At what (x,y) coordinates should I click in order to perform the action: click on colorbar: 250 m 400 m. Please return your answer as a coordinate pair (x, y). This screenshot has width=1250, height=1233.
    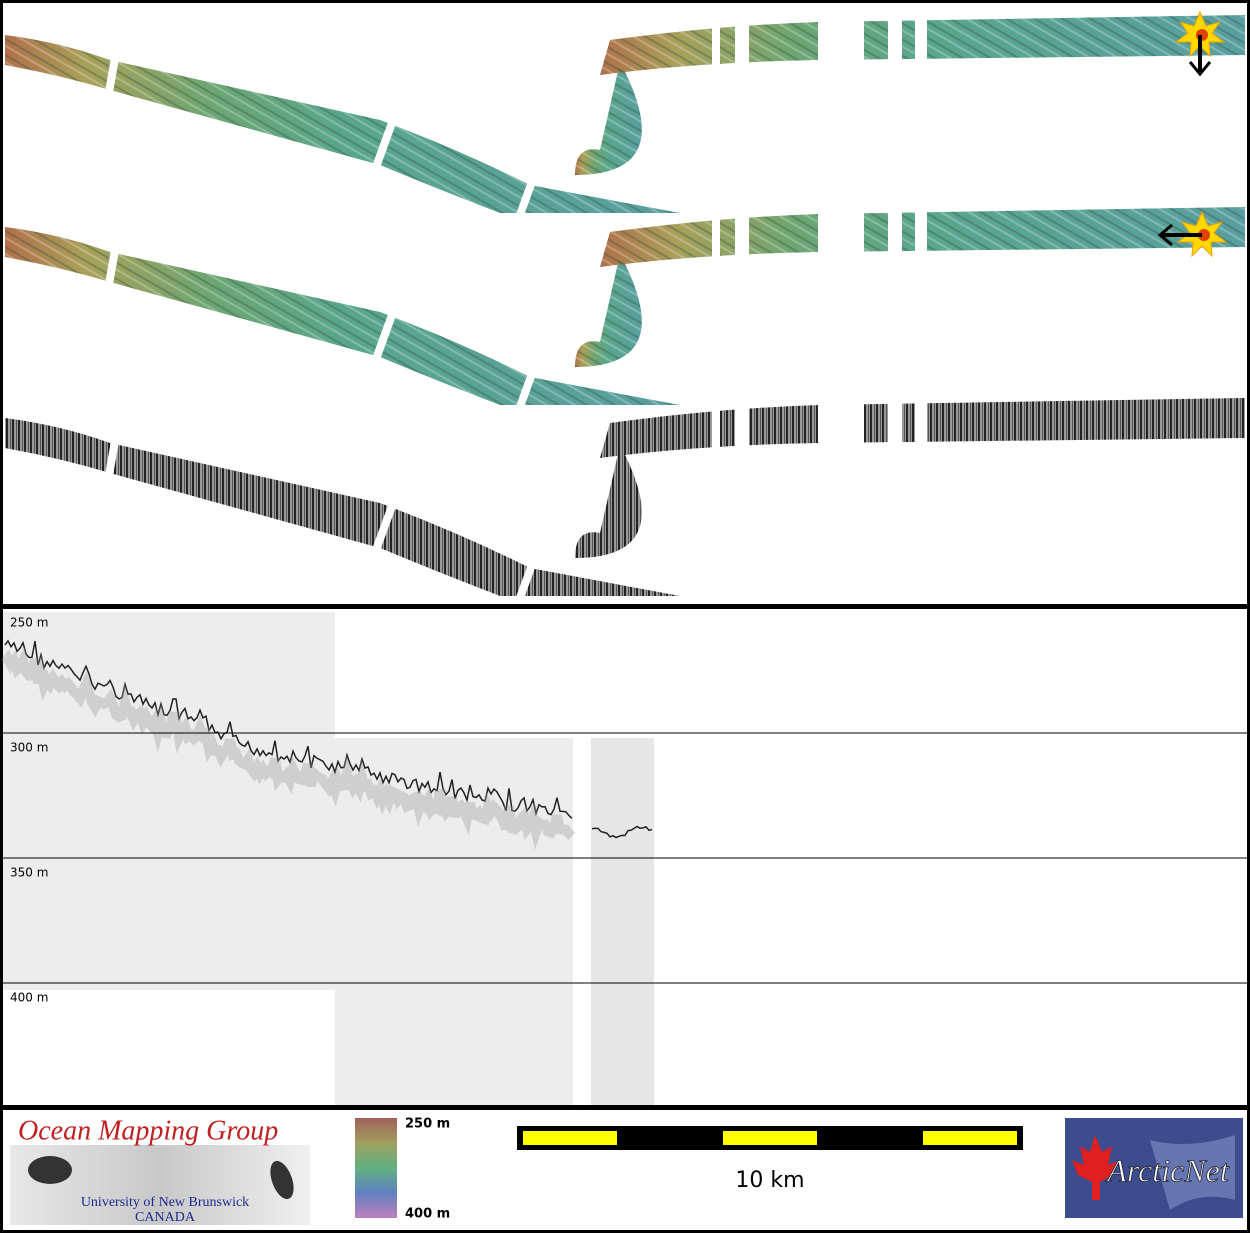
    Looking at the image, I should click on (402, 1169).